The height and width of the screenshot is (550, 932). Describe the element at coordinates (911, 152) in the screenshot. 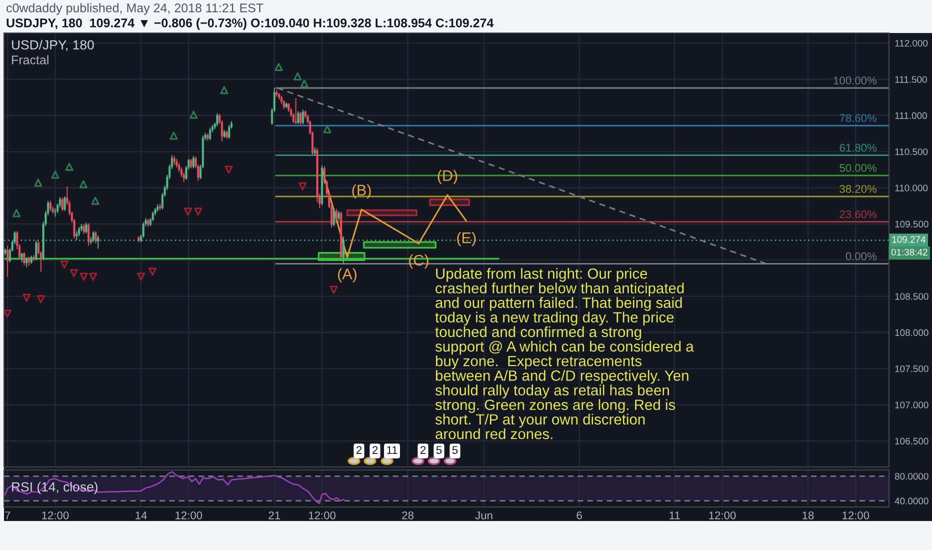

I see `y-tick-label: 110.500` at that location.